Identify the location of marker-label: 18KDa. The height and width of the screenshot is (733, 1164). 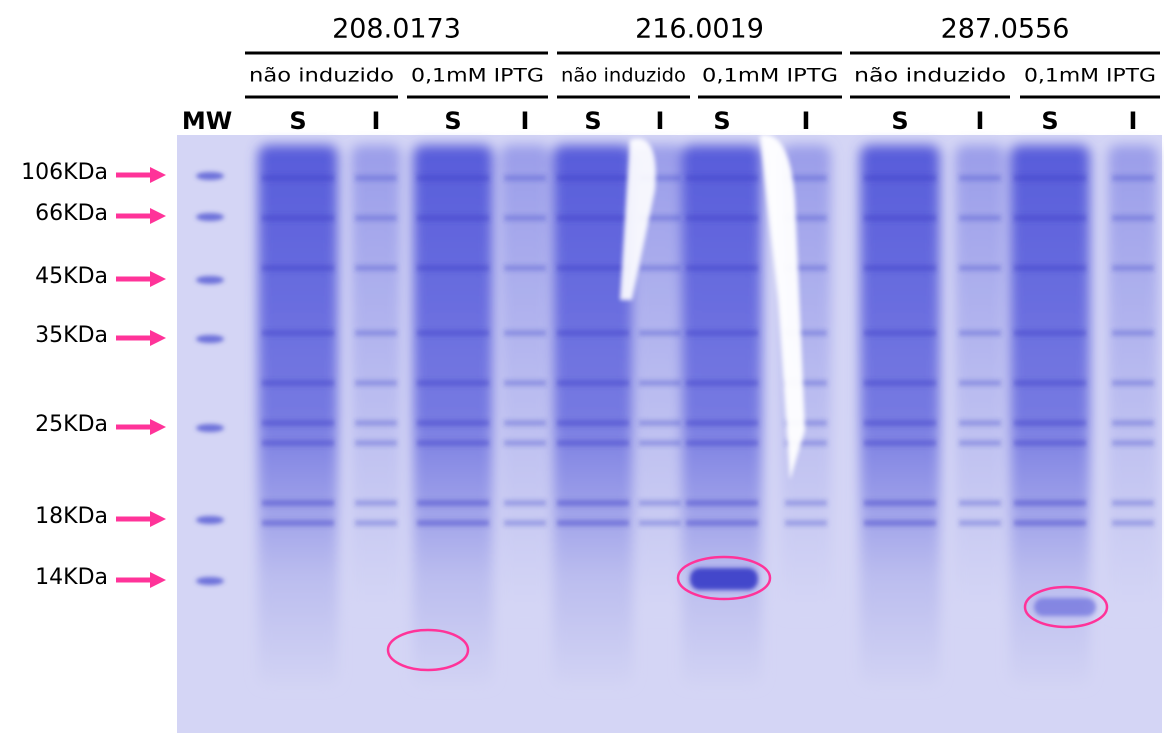
(71, 516).